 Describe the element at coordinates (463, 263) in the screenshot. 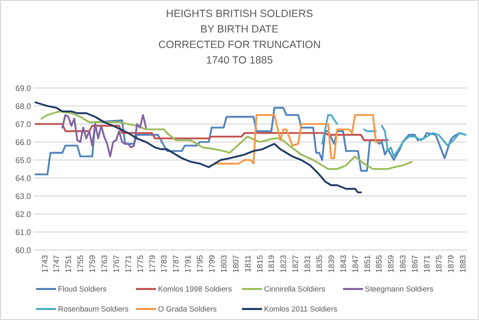

I see `x-tick-label: 1883` at that location.